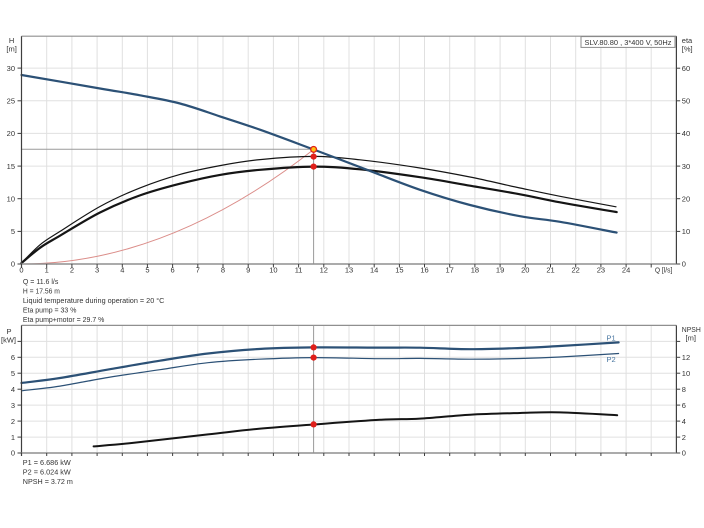 The height and width of the screenshot is (528, 704). What do you see at coordinates (248, 270) in the screenshot?
I see `svg-text: 9` at bounding box center [248, 270].